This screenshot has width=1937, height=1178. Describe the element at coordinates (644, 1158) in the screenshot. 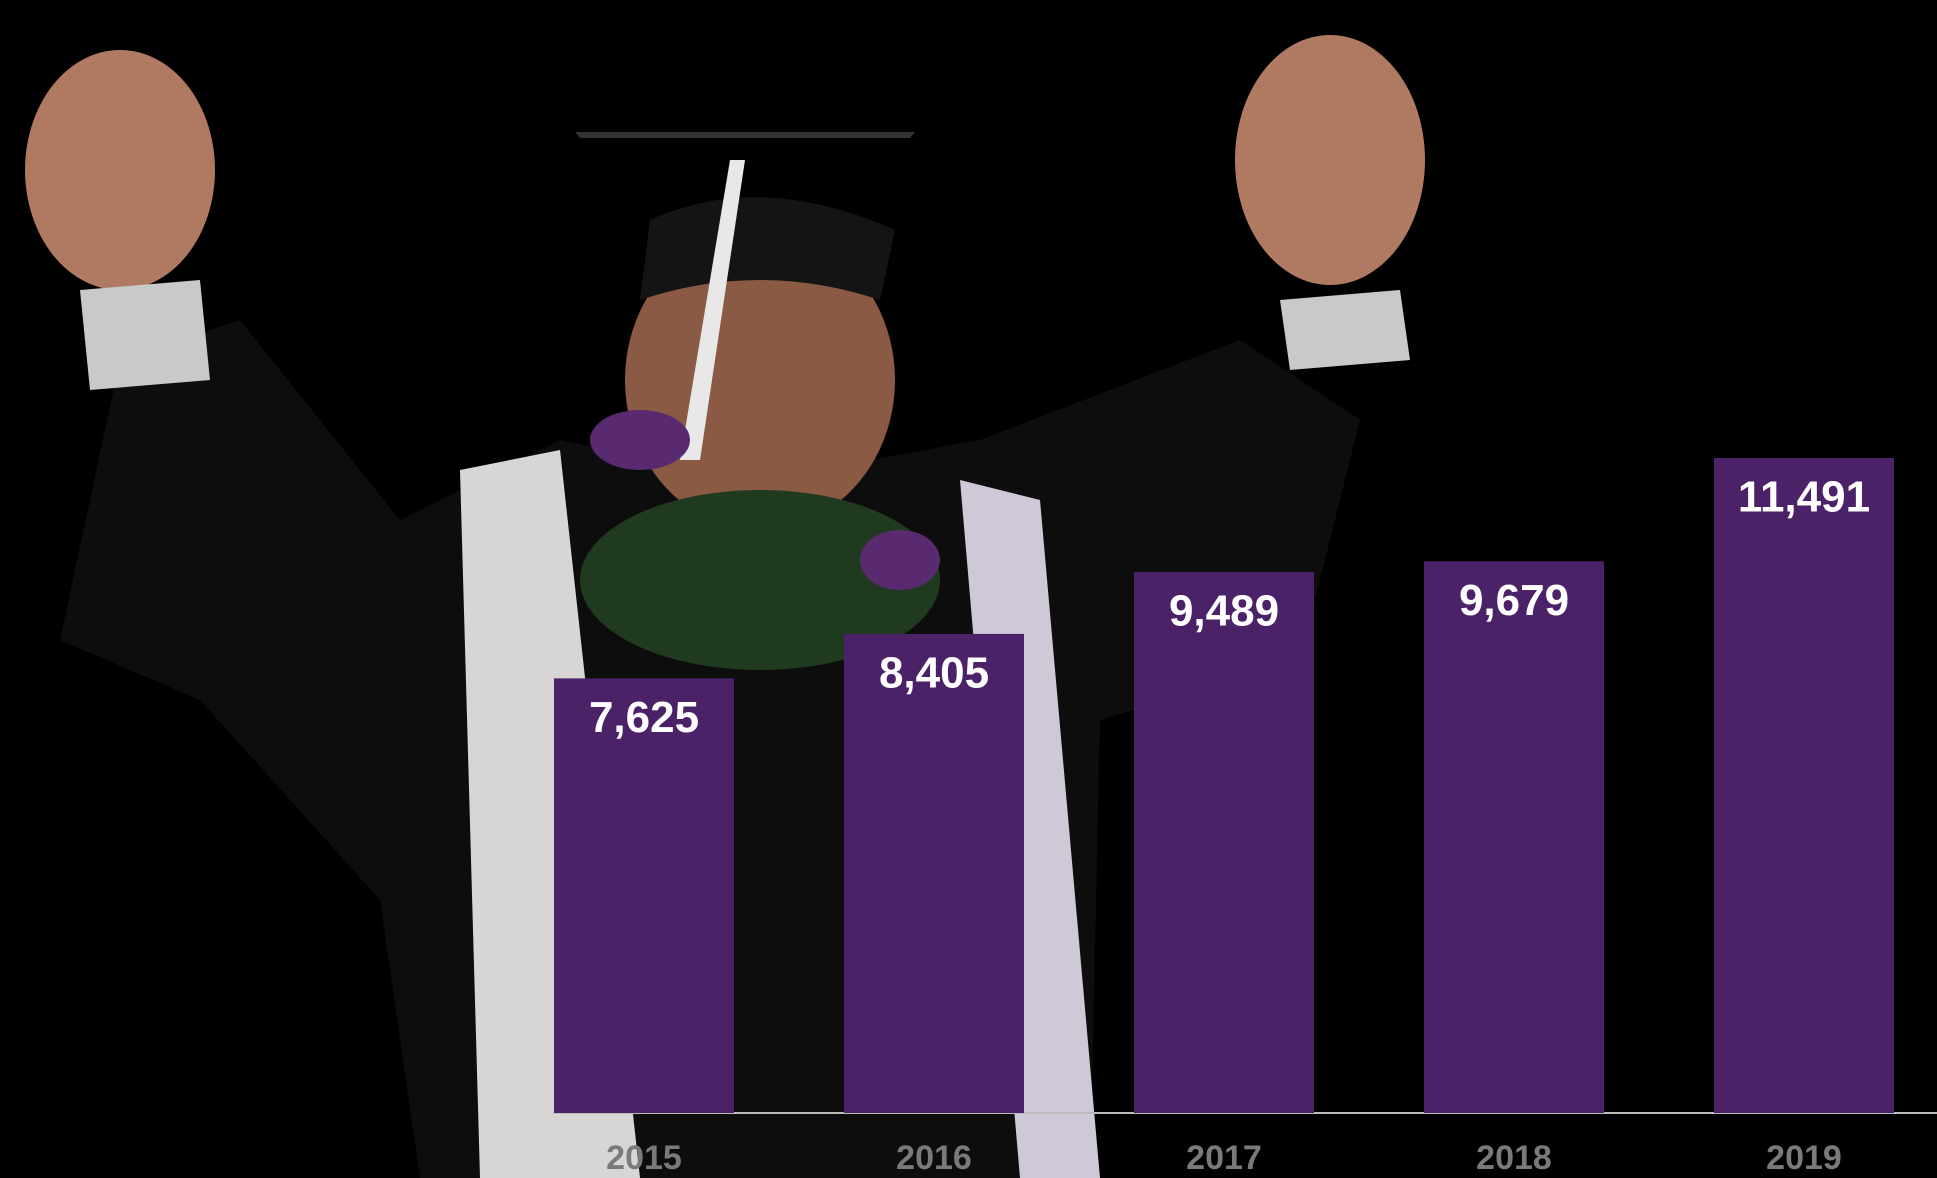

I see `x-tick-label: 2015` at that location.